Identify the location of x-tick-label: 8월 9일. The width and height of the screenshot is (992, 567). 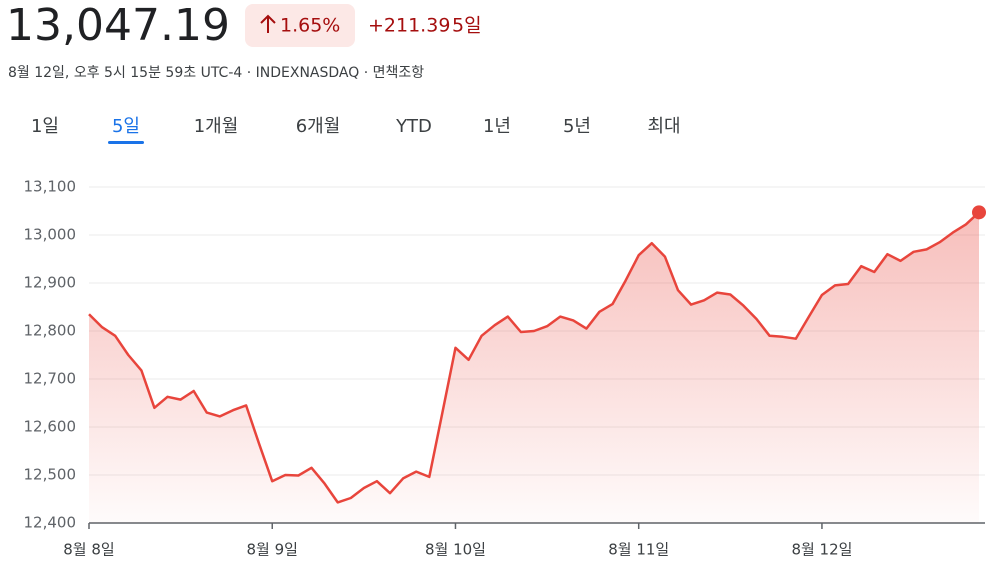
(272, 550).